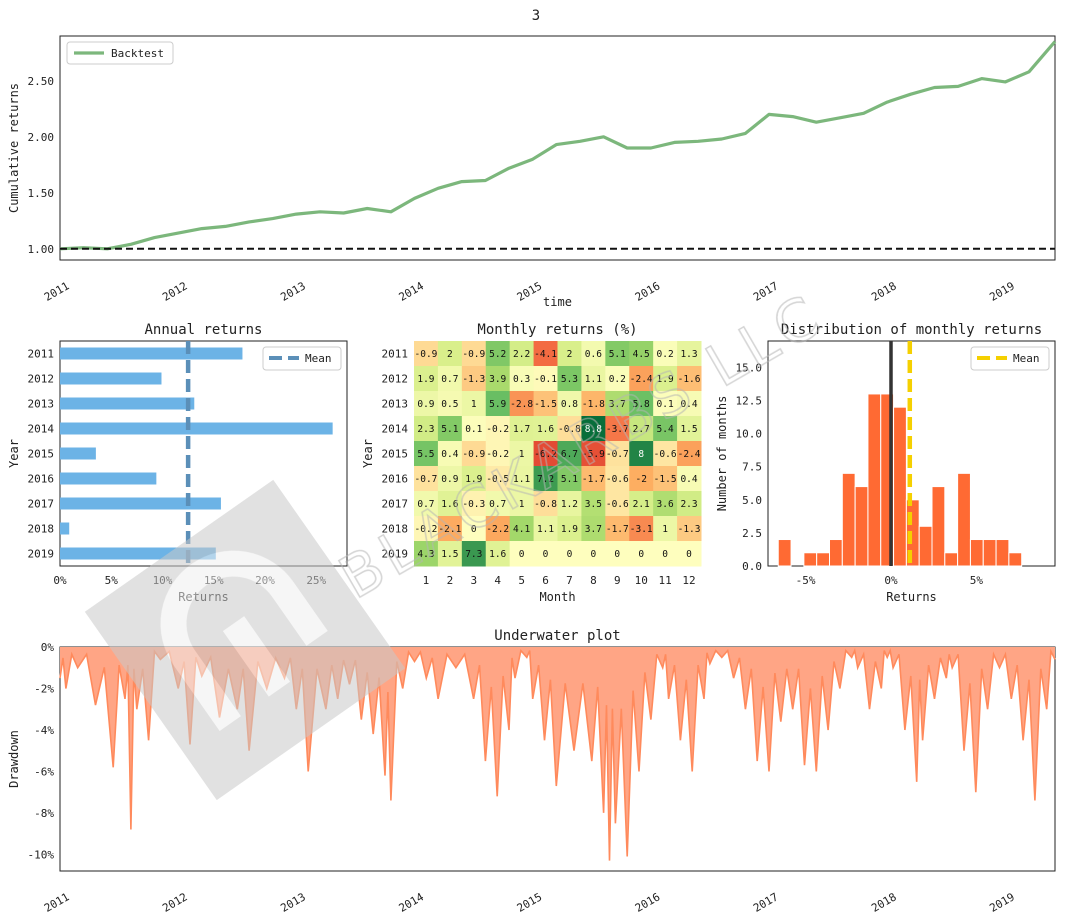 Image resolution: width=1065 pixels, height=912 pixels. Describe the element at coordinates (203, 330) in the screenshot. I see `annual-title: Annual returns` at that location.